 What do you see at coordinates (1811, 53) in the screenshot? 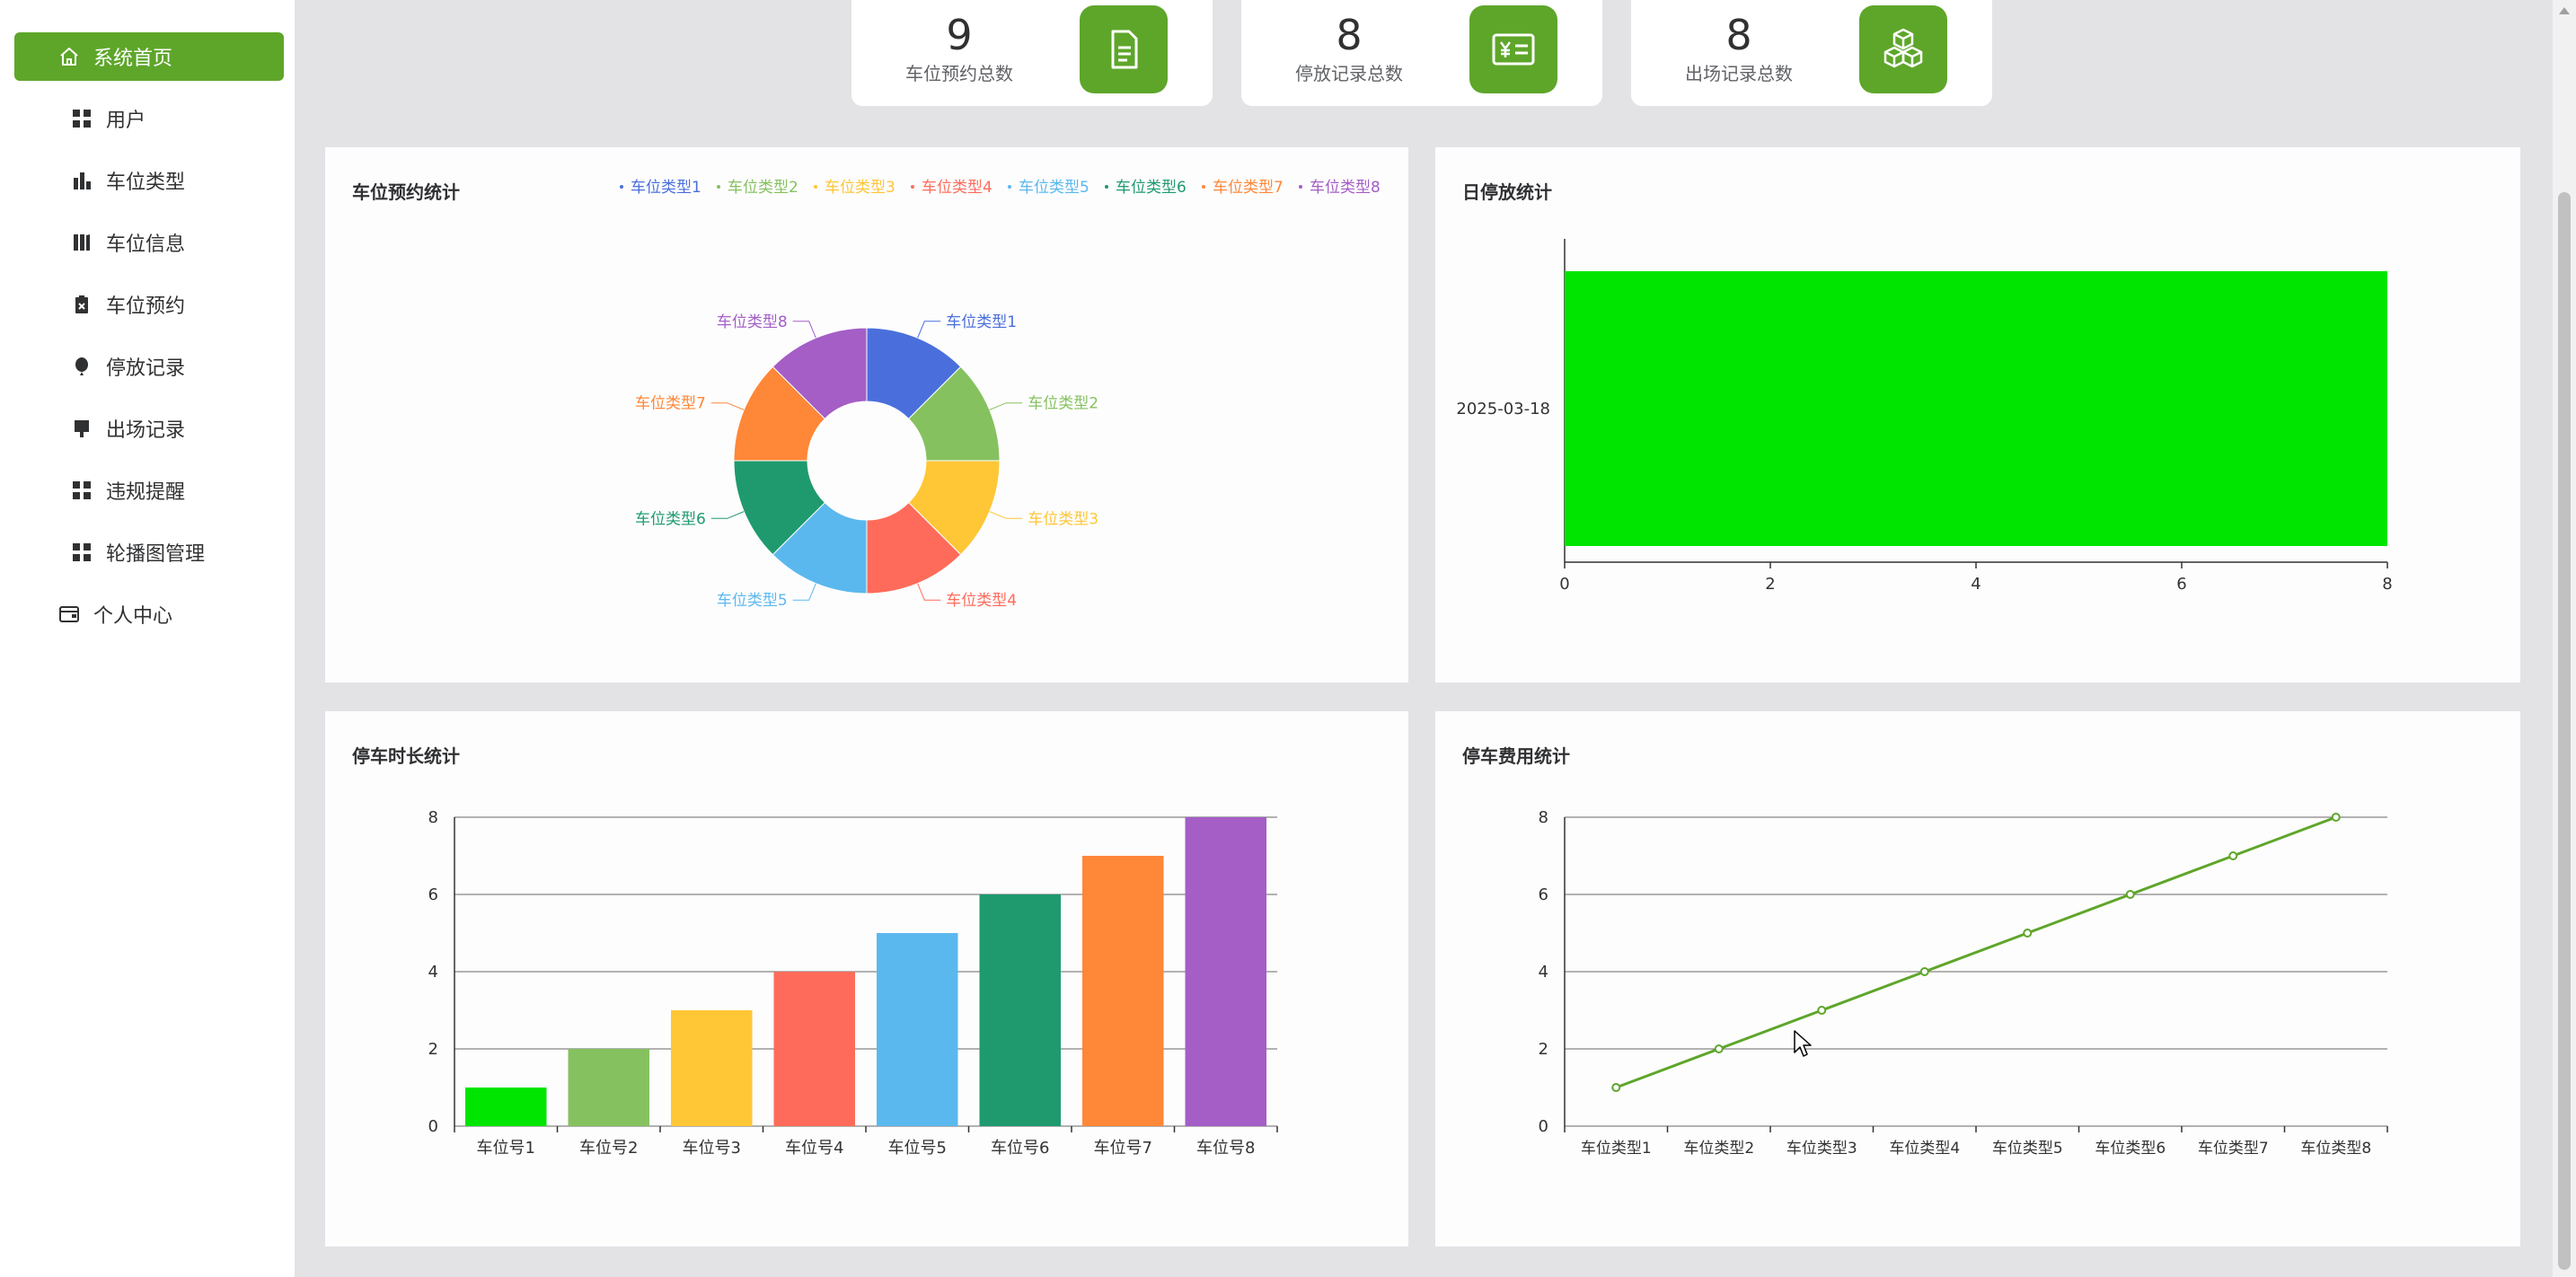
I see `stat-card-exit-records: 8 出场记录总数` at bounding box center [1811, 53].